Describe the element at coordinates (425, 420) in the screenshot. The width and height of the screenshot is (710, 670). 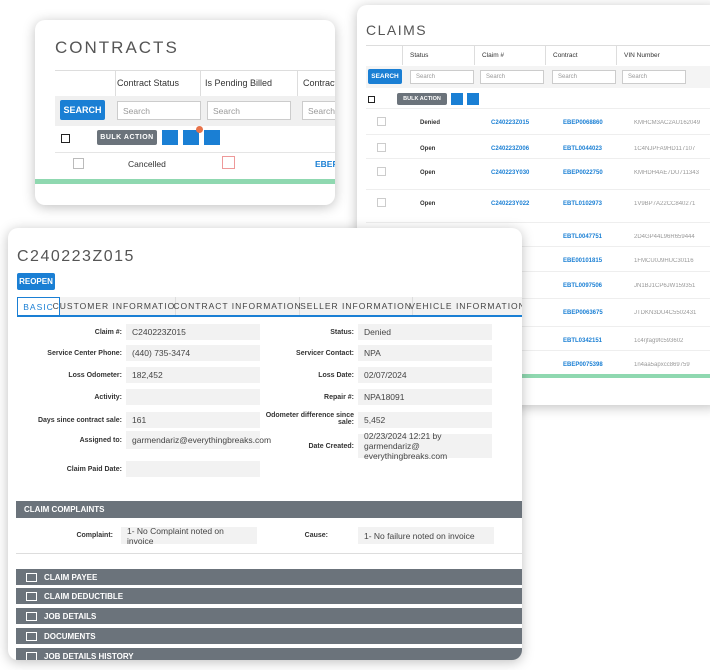
I see `field-value: 5,452` at that location.